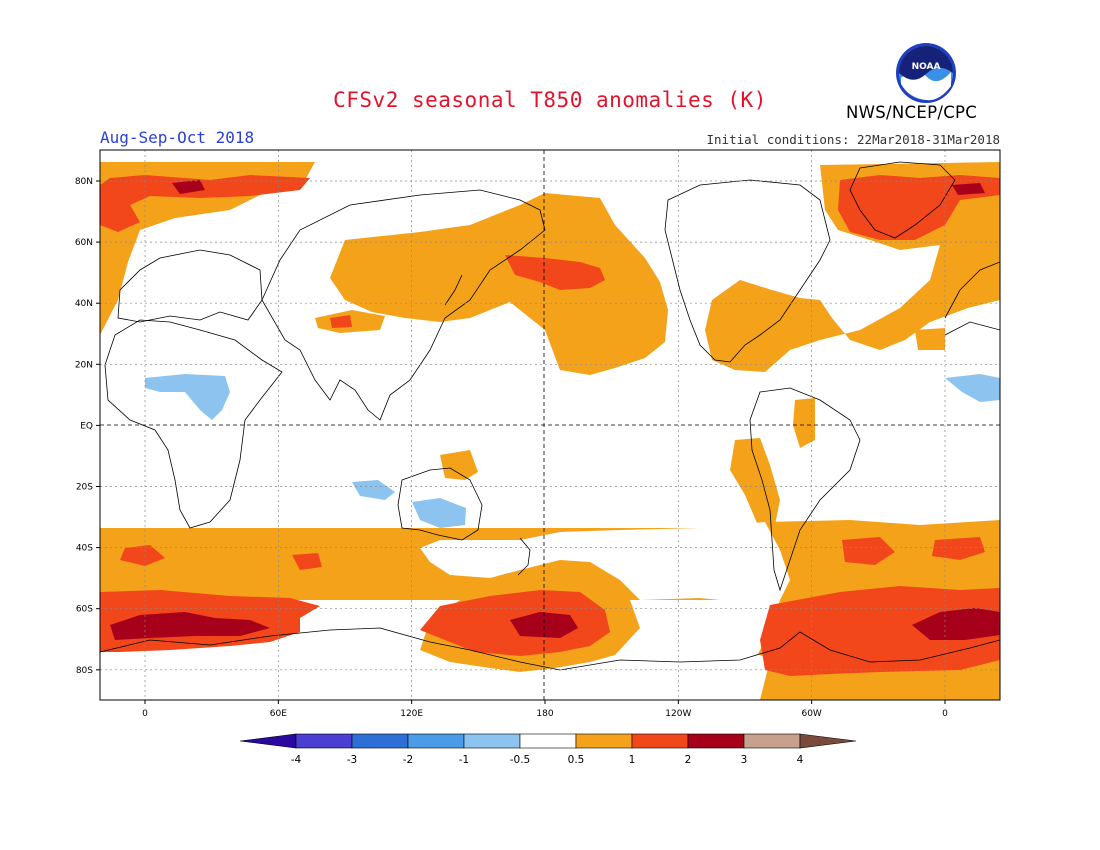 Image resolution: width=1100 pixels, height=850 pixels. I want to click on lon-tick-label: 120E, so click(411, 714).